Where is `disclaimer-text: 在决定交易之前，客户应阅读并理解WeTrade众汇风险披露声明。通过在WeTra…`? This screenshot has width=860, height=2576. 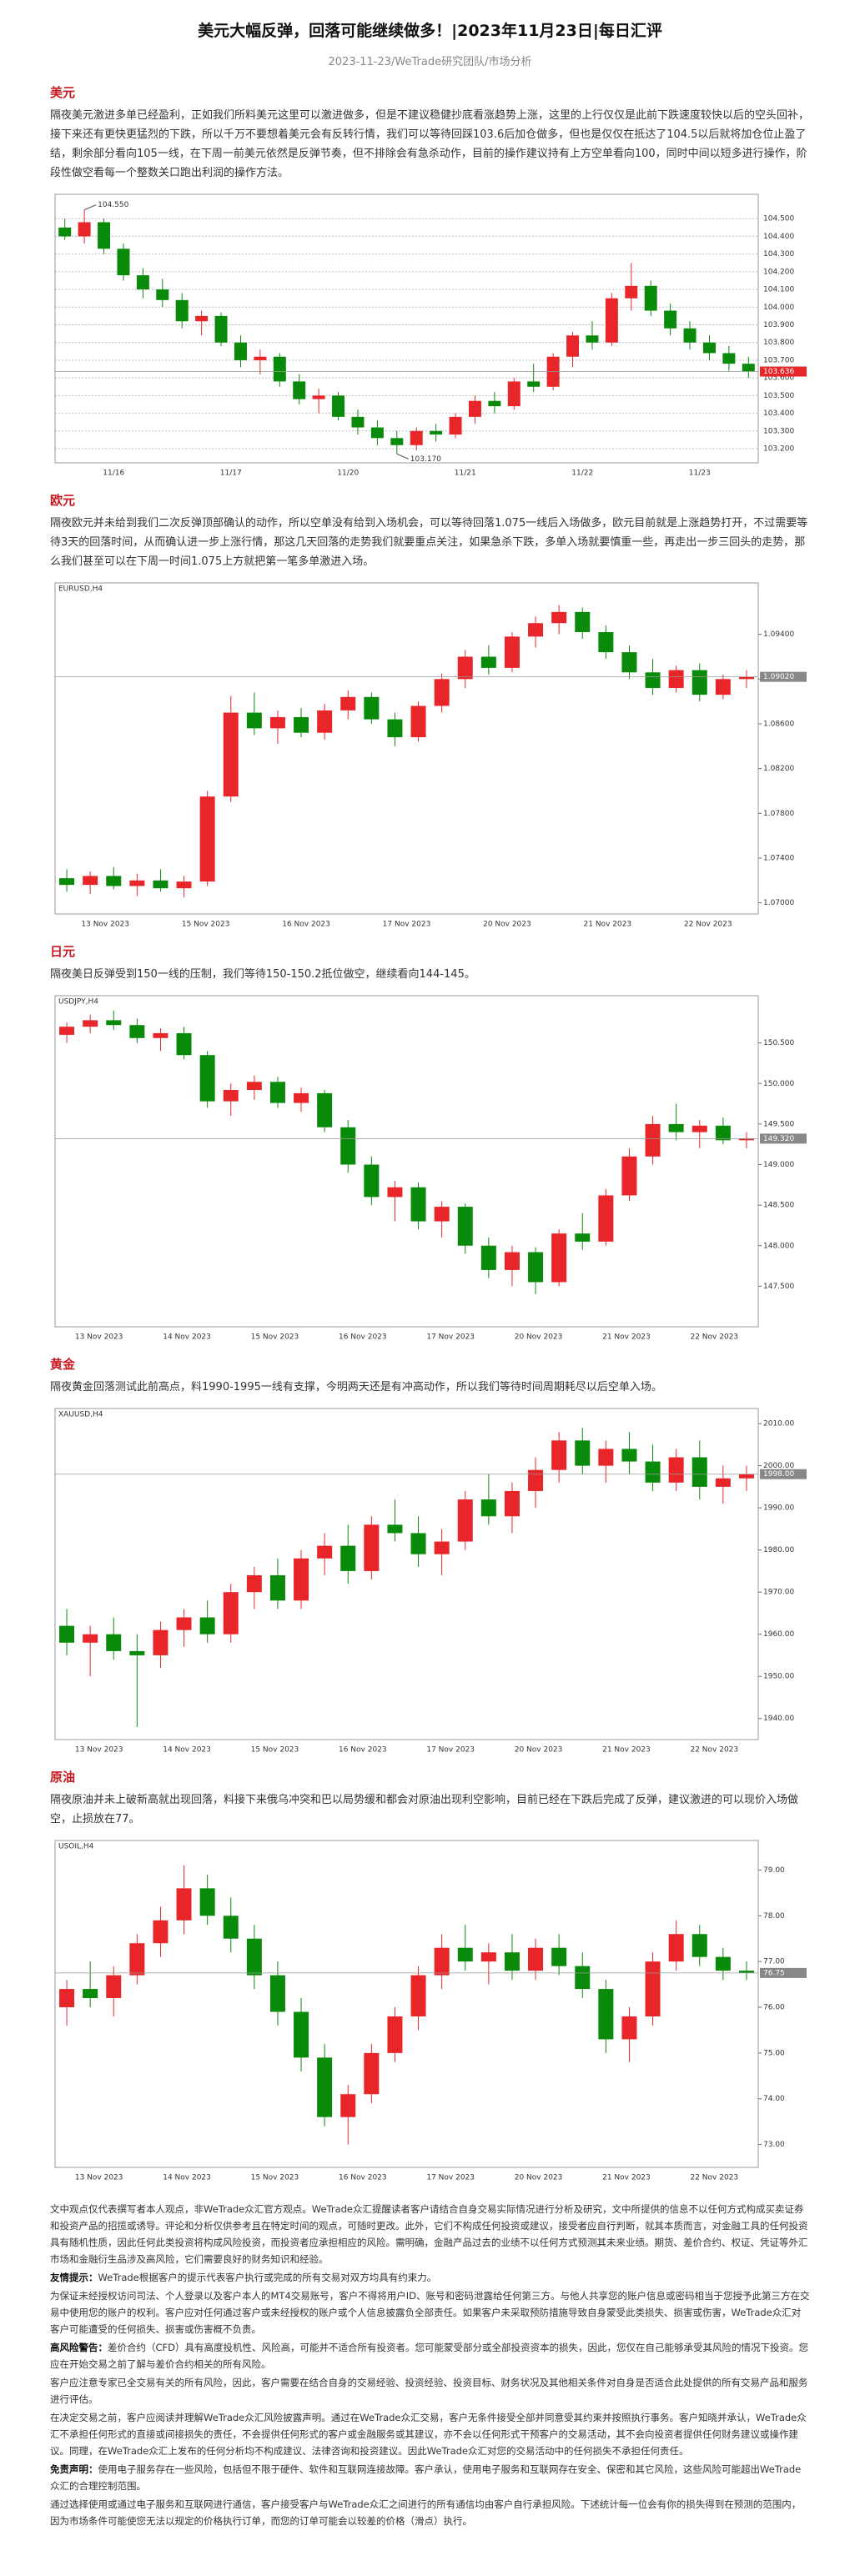
disclaimer-text: 在决定交易之前，客户应阅读并理解WeTrade众汇风险披露声明。通过在WeTra… is located at coordinates (429, 2434).